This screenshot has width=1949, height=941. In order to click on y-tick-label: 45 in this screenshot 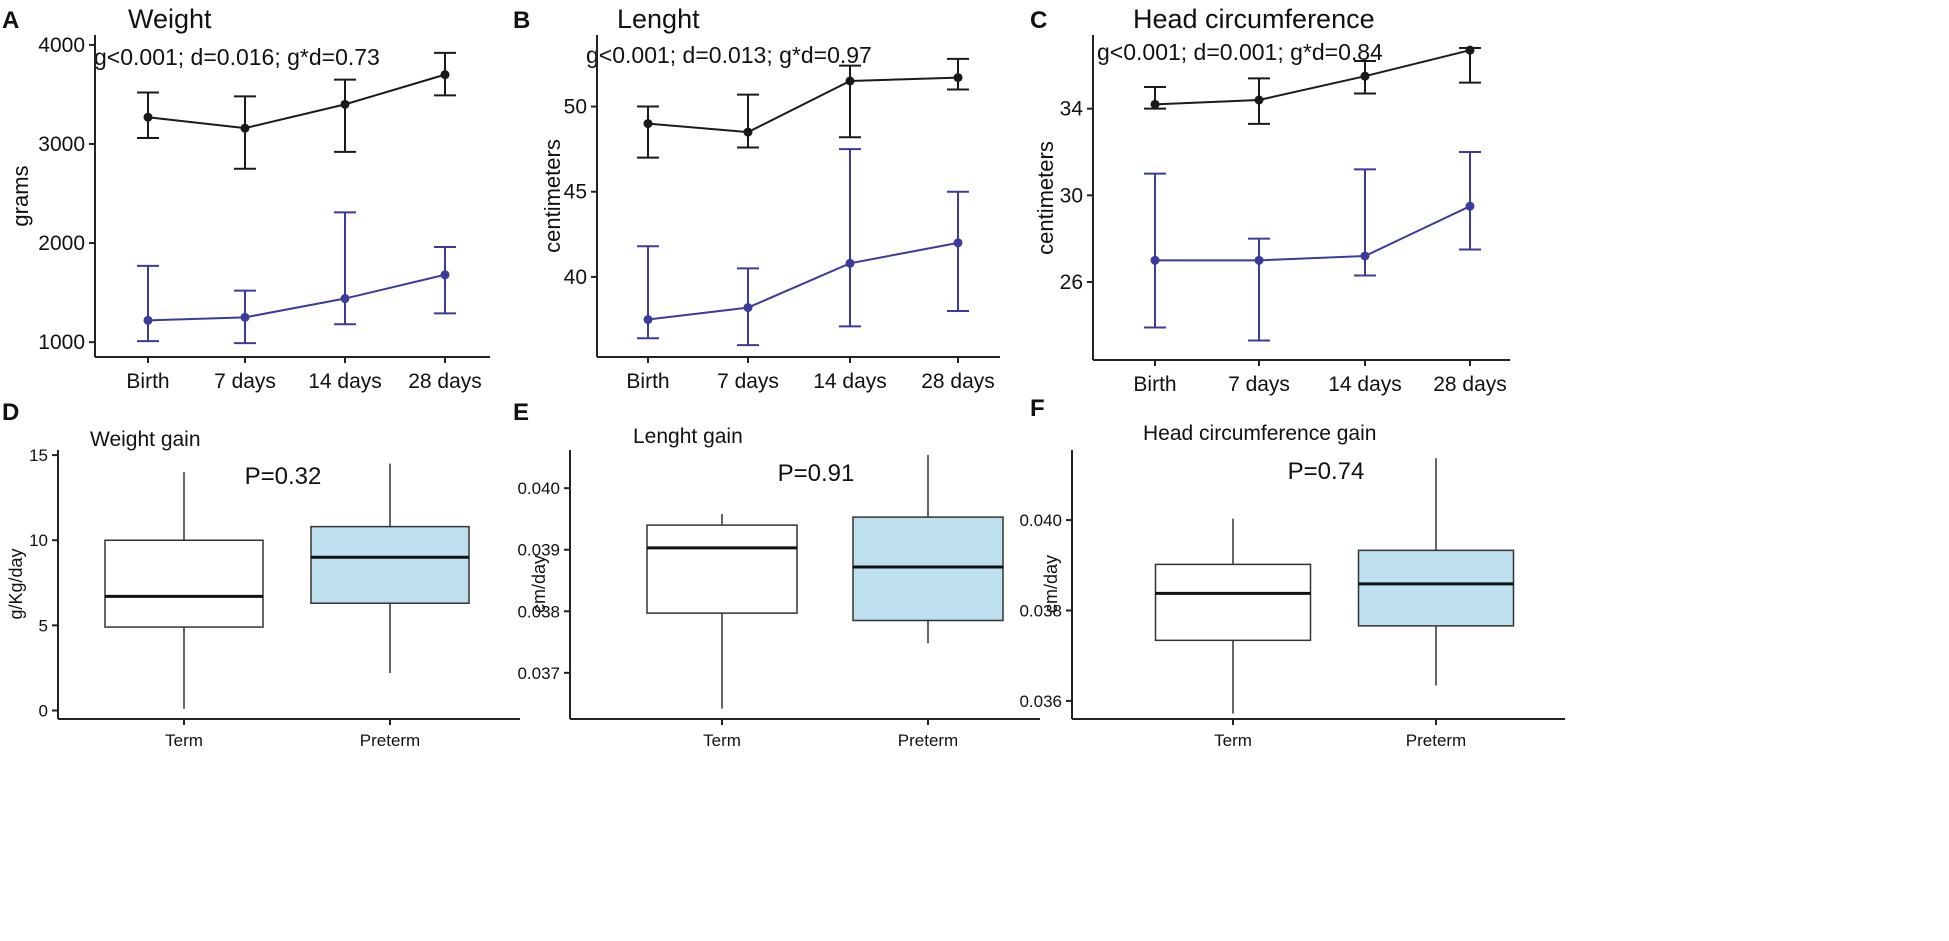, I will do `click(575, 192)`.